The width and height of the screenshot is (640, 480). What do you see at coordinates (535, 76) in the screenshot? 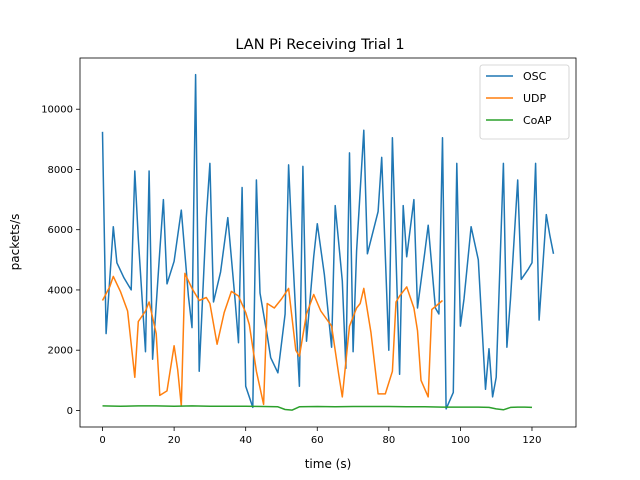
I see `legend-label-osc: OSC` at bounding box center [535, 76].